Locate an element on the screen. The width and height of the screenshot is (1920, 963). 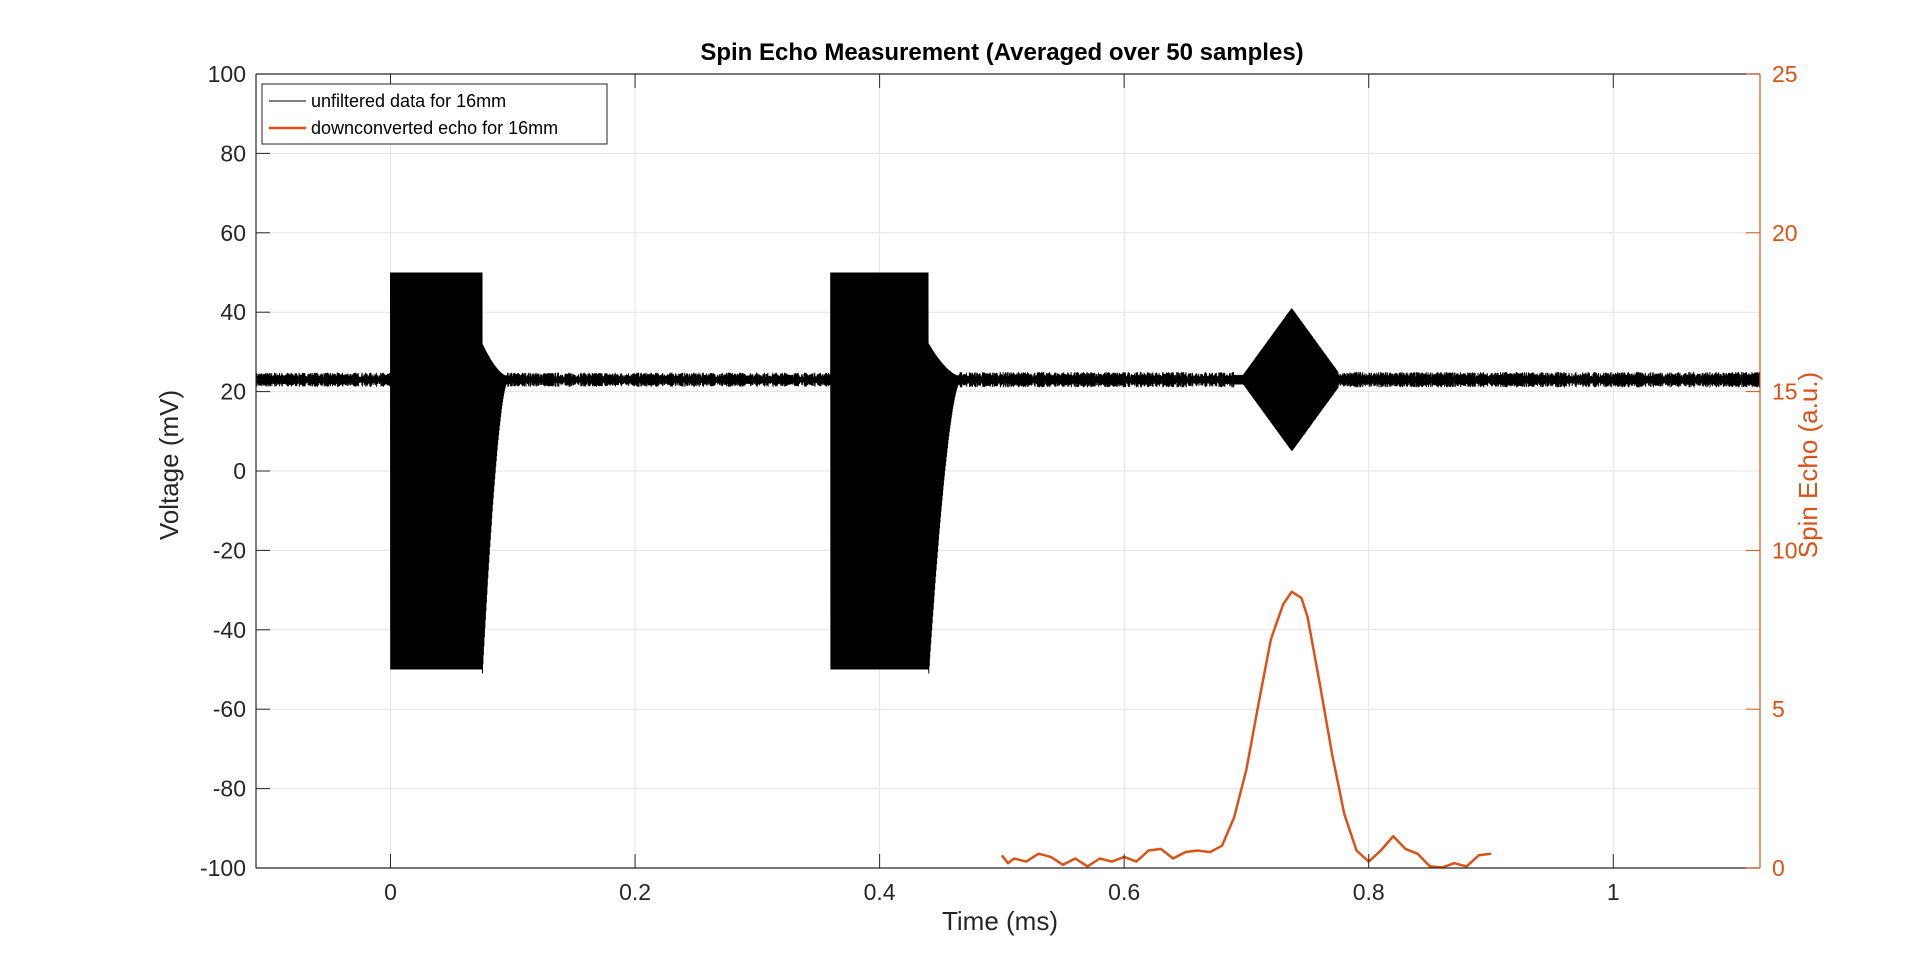
x-tick-label: 0 is located at coordinates (390, 892).